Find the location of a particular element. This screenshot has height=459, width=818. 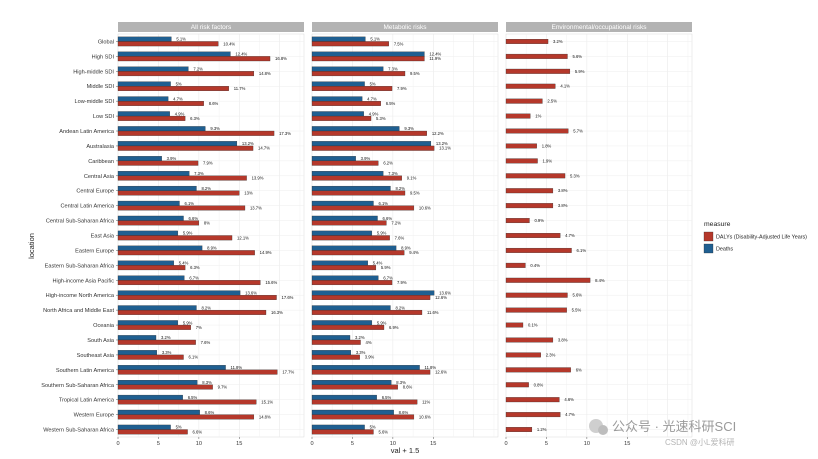

x-tick-label: 10 is located at coordinates (199, 444).